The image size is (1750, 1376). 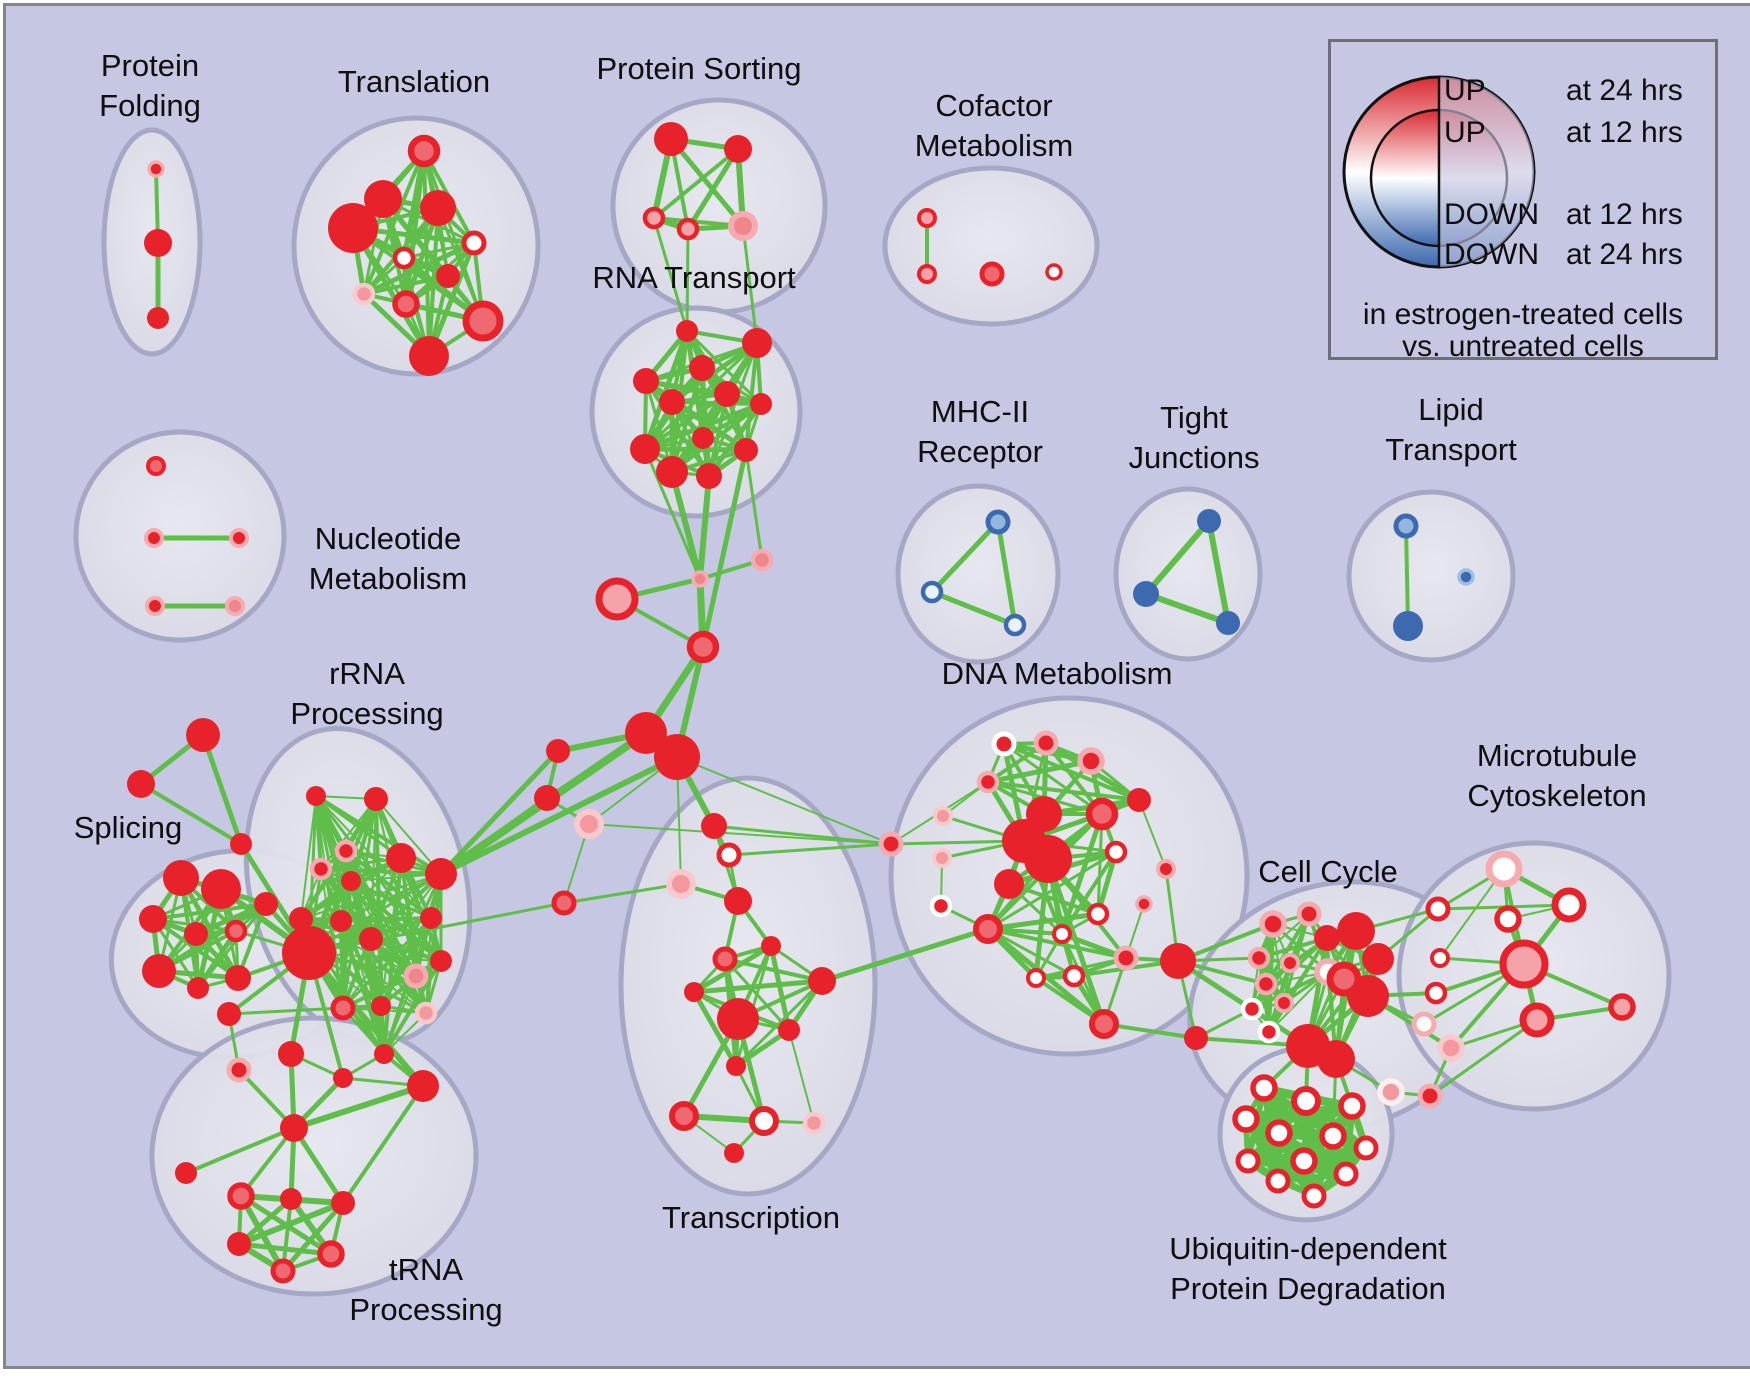 What do you see at coordinates (1259, 958) in the screenshot?
I see `gene-node-cc2` at bounding box center [1259, 958].